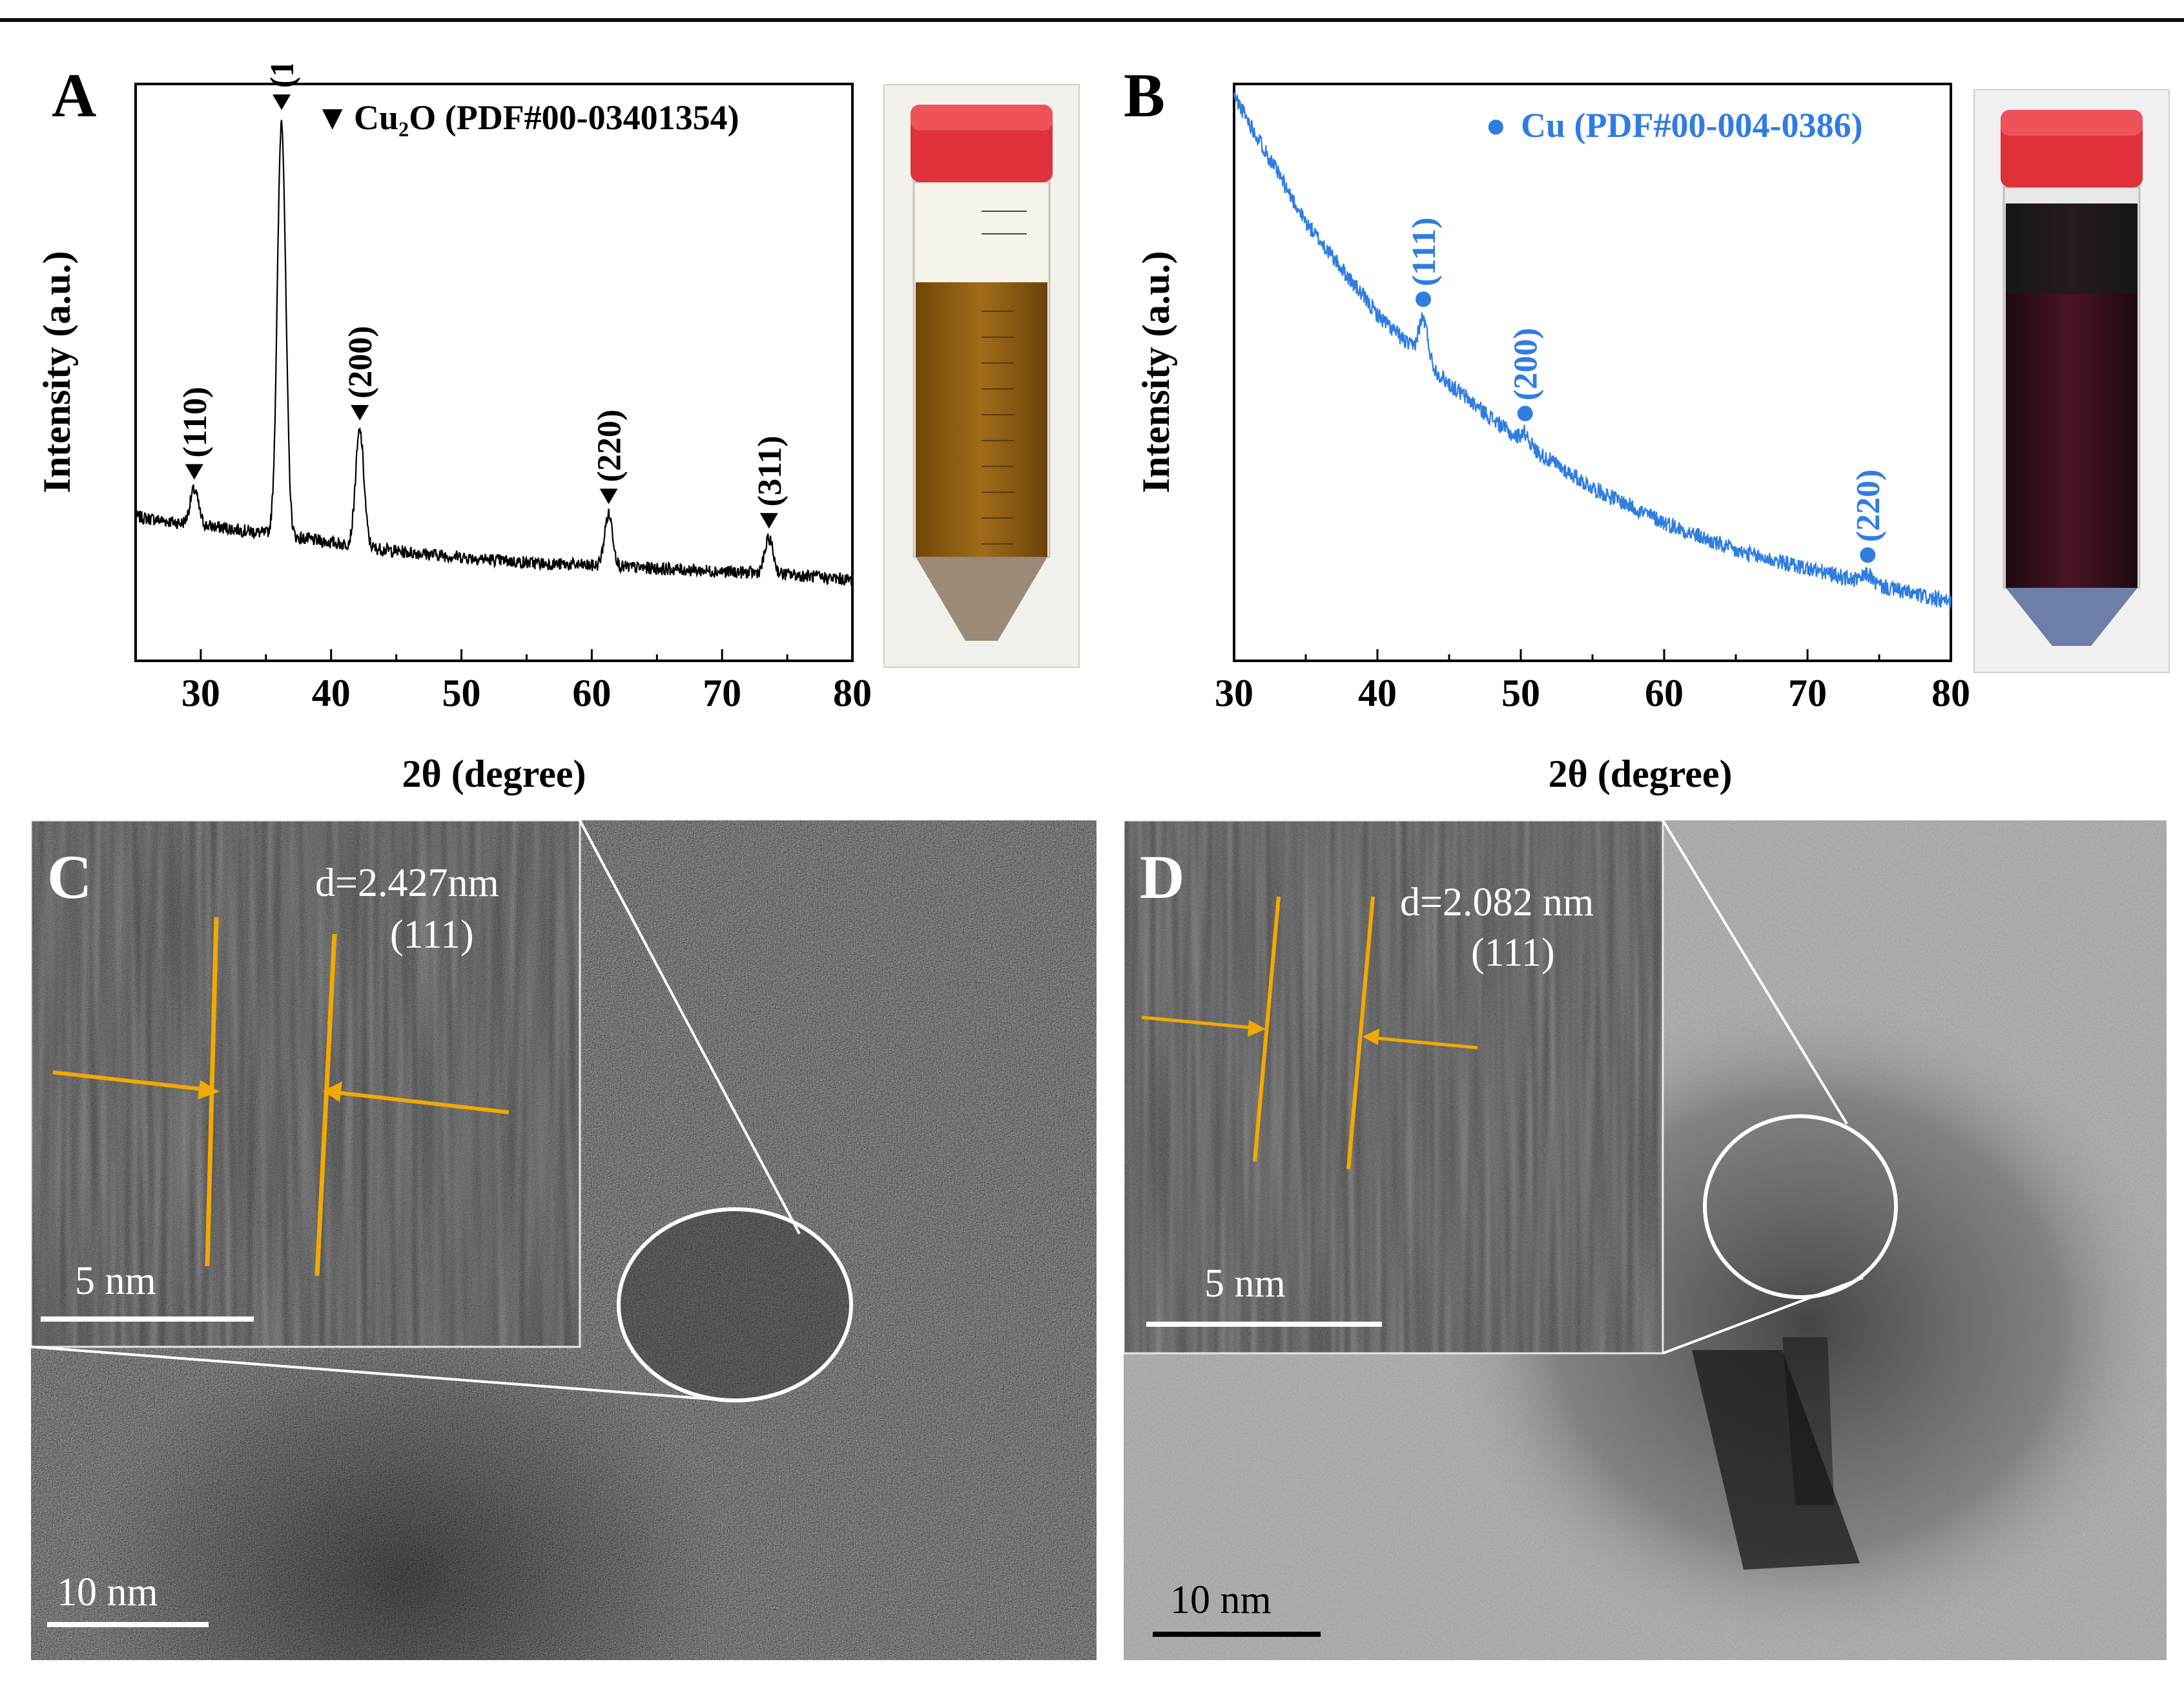 The height and width of the screenshot is (1695, 2184). What do you see at coordinates (2071, 381) in the screenshot?
I see `tube-photo-b` at bounding box center [2071, 381].